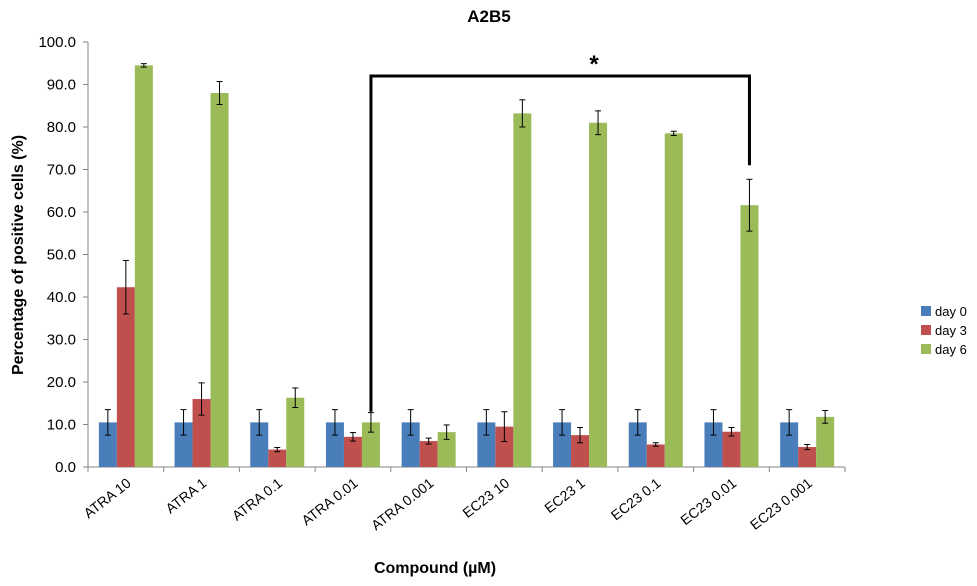 Image resolution: width=977 pixels, height=586 pixels. What do you see at coordinates (61, 340) in the screenshot?
I see `y-tick-label: 30.0` at bounding box center [61, 340].